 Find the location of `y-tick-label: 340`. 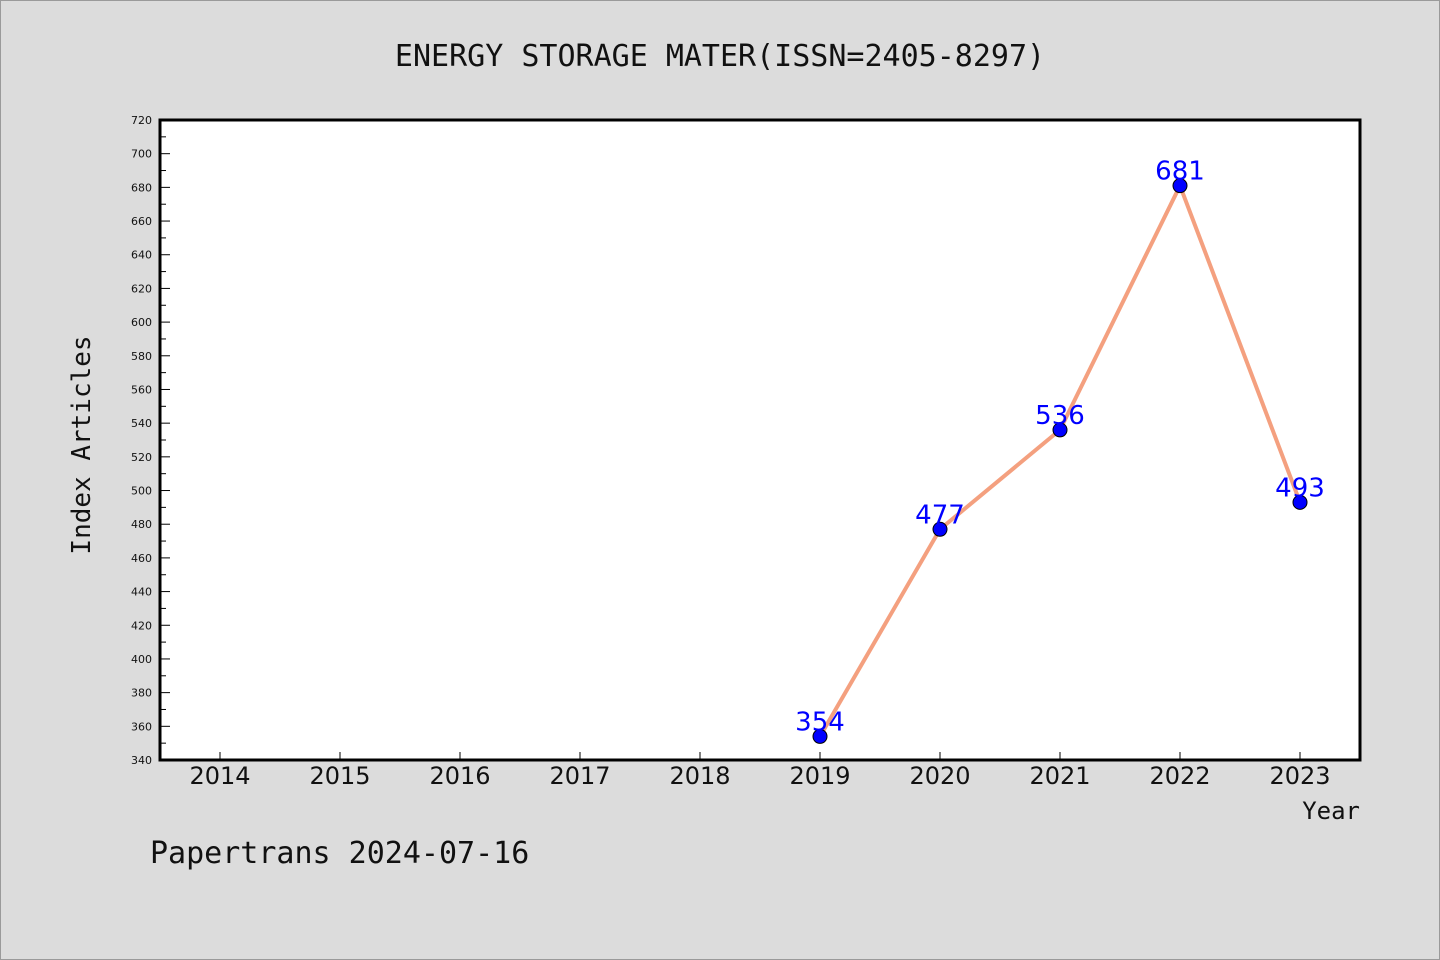

y-tick-label: 340 is located at coordinates (141, 760).